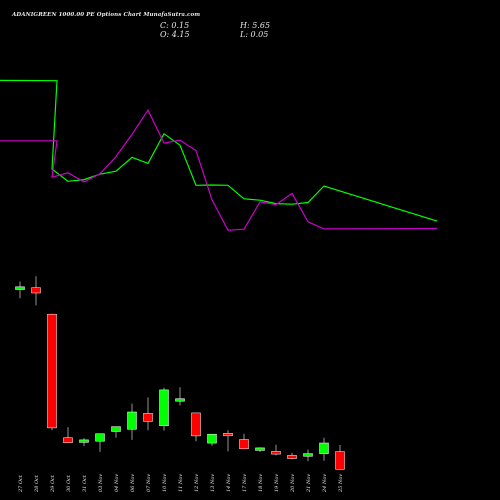 The image size is (500, 500). I want to click on x-tick-label: 20 Nov, so click(293, 483).